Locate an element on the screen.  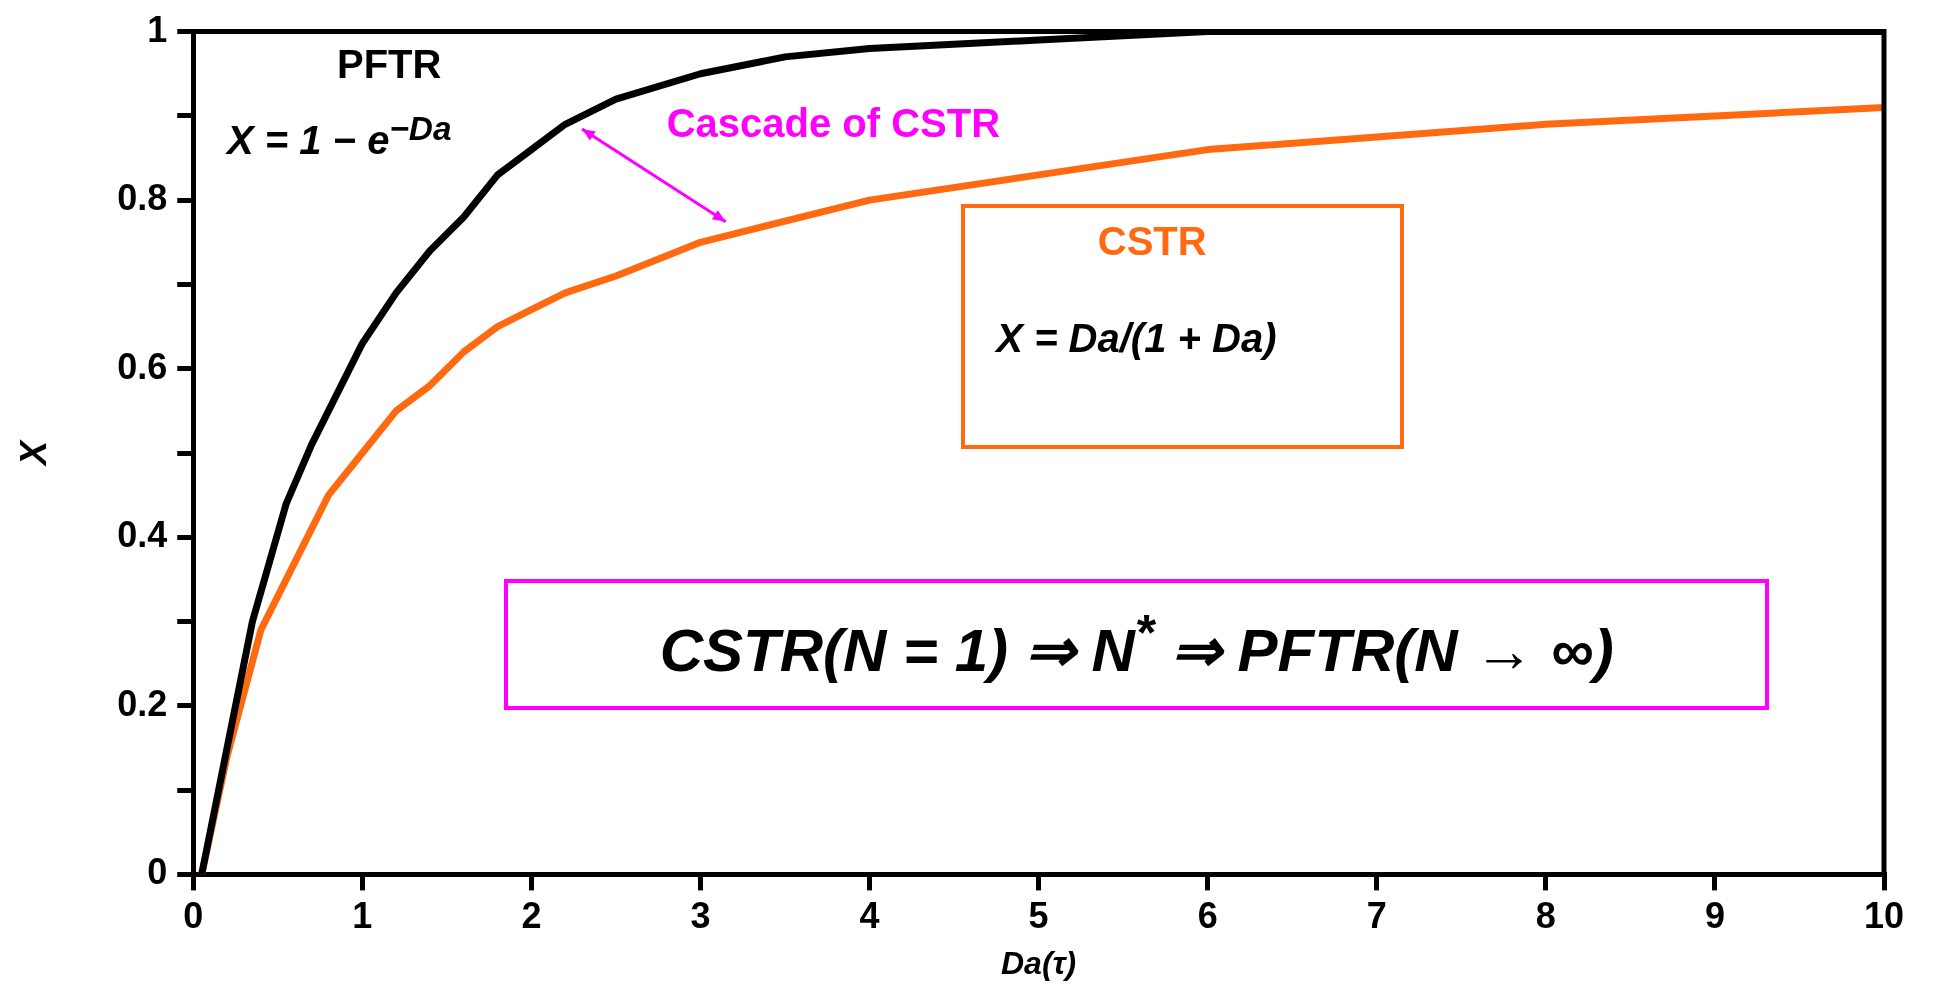
annotation: X = Da/(1 + Da) is located at coordinates (1136, 338).